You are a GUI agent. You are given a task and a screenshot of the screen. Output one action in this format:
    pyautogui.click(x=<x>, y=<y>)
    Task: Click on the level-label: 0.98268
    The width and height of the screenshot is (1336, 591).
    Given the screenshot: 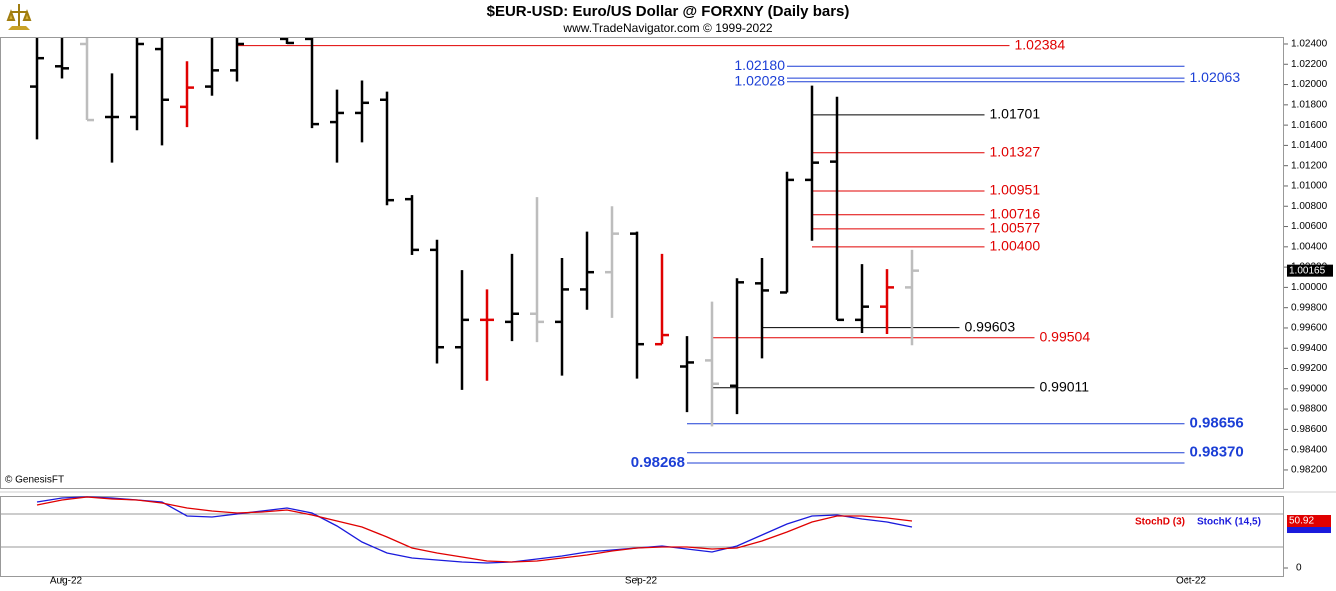 What is the action you would take?
    pyautogui.click(x=658, y=462)
    